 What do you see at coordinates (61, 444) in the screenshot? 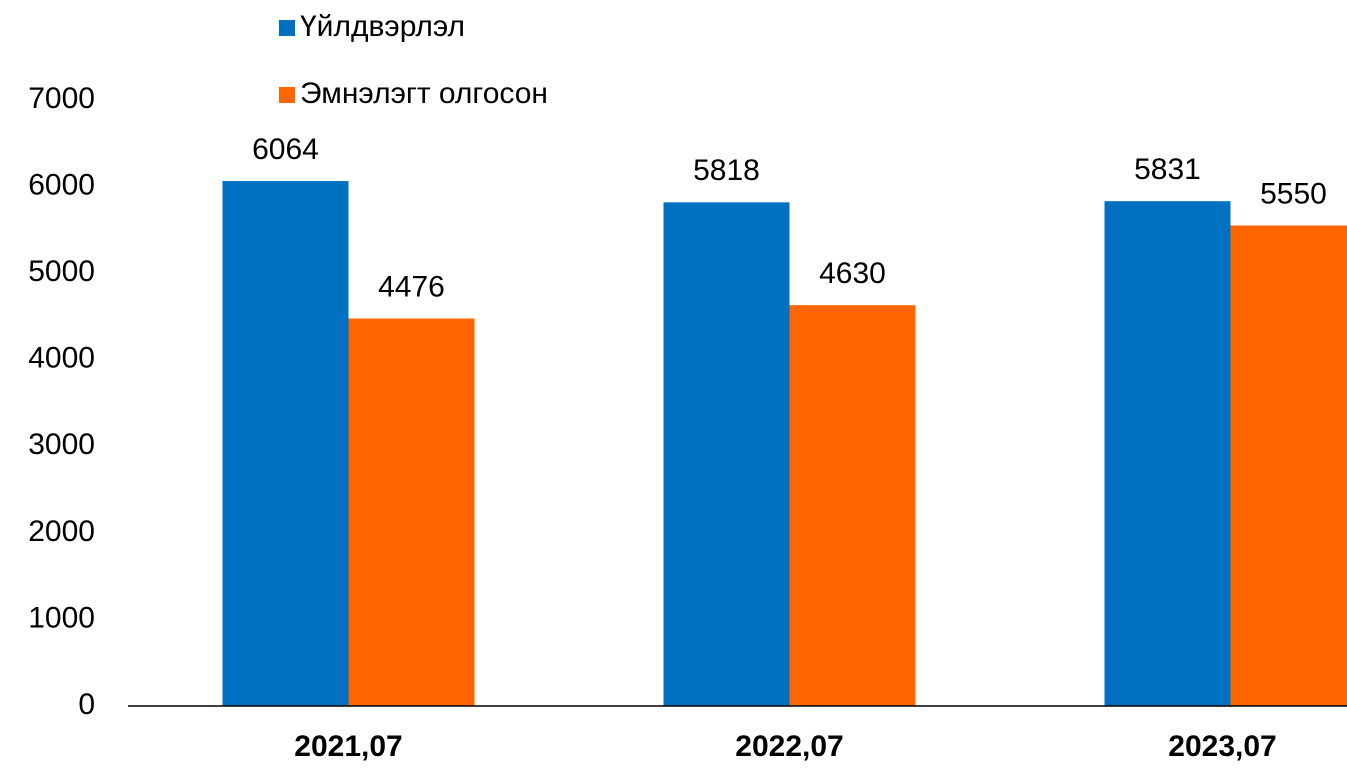
I see `y-tick-label: 3000` at bounding box center [61, 444].